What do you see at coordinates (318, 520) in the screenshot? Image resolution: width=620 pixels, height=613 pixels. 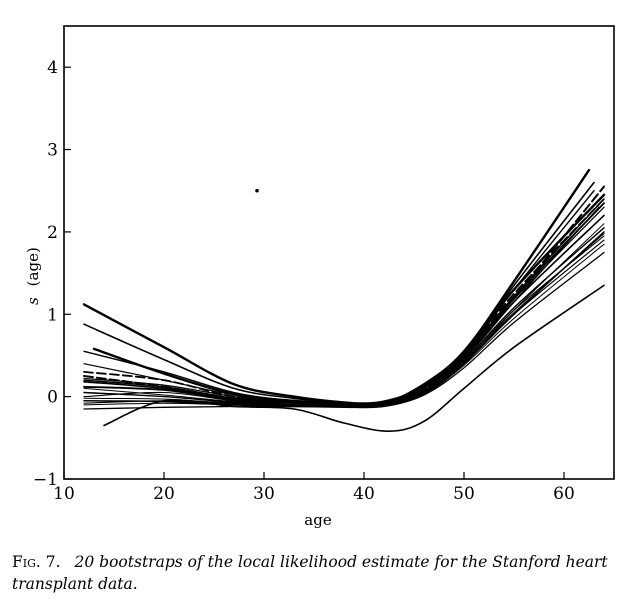 I see `x-axis-title: age` at bounding box center [318, 520].